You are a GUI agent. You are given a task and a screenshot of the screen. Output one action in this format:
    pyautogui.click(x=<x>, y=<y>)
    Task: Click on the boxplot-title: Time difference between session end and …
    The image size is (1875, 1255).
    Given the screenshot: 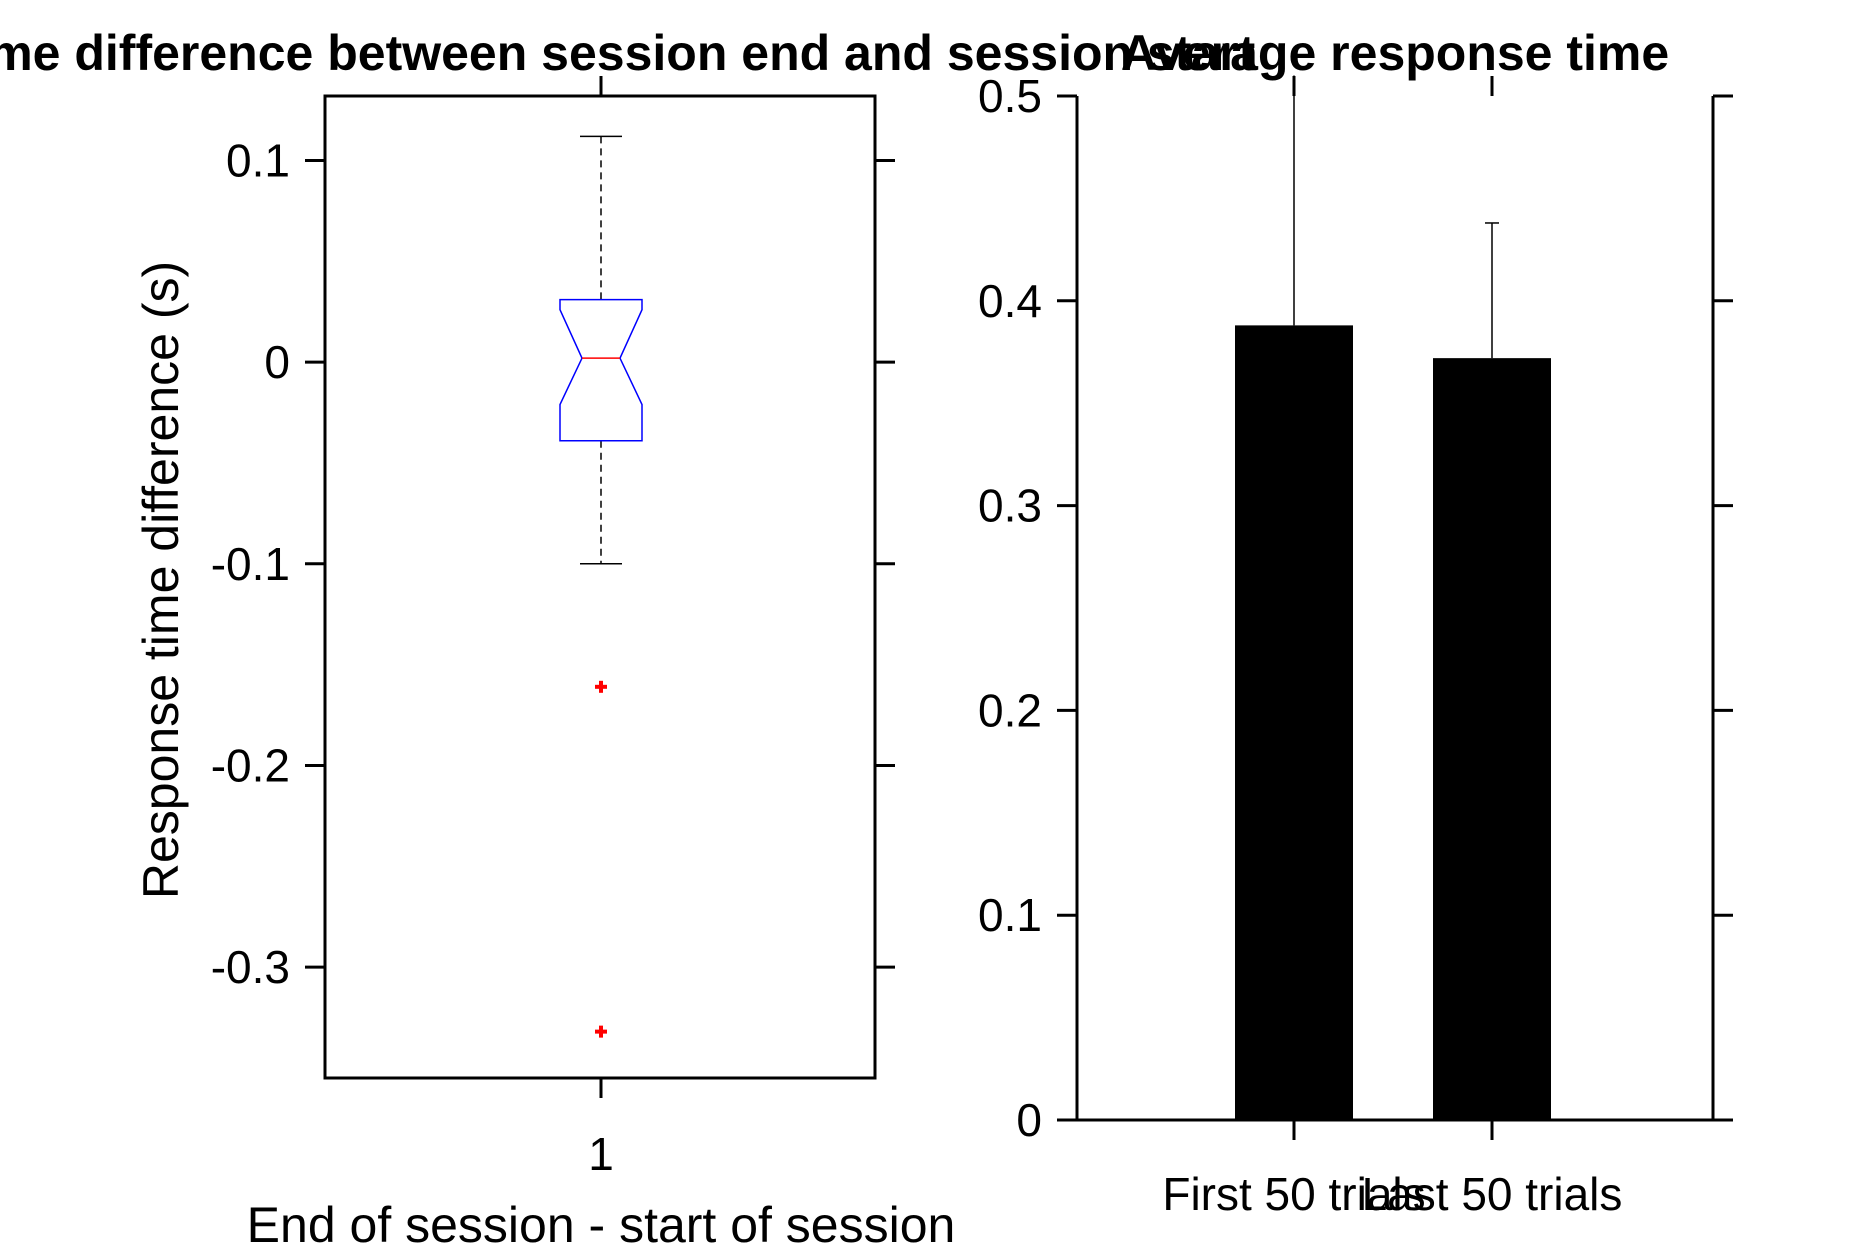 What is the action you would take?
    pyautogui.click(x=628, y=53)
    